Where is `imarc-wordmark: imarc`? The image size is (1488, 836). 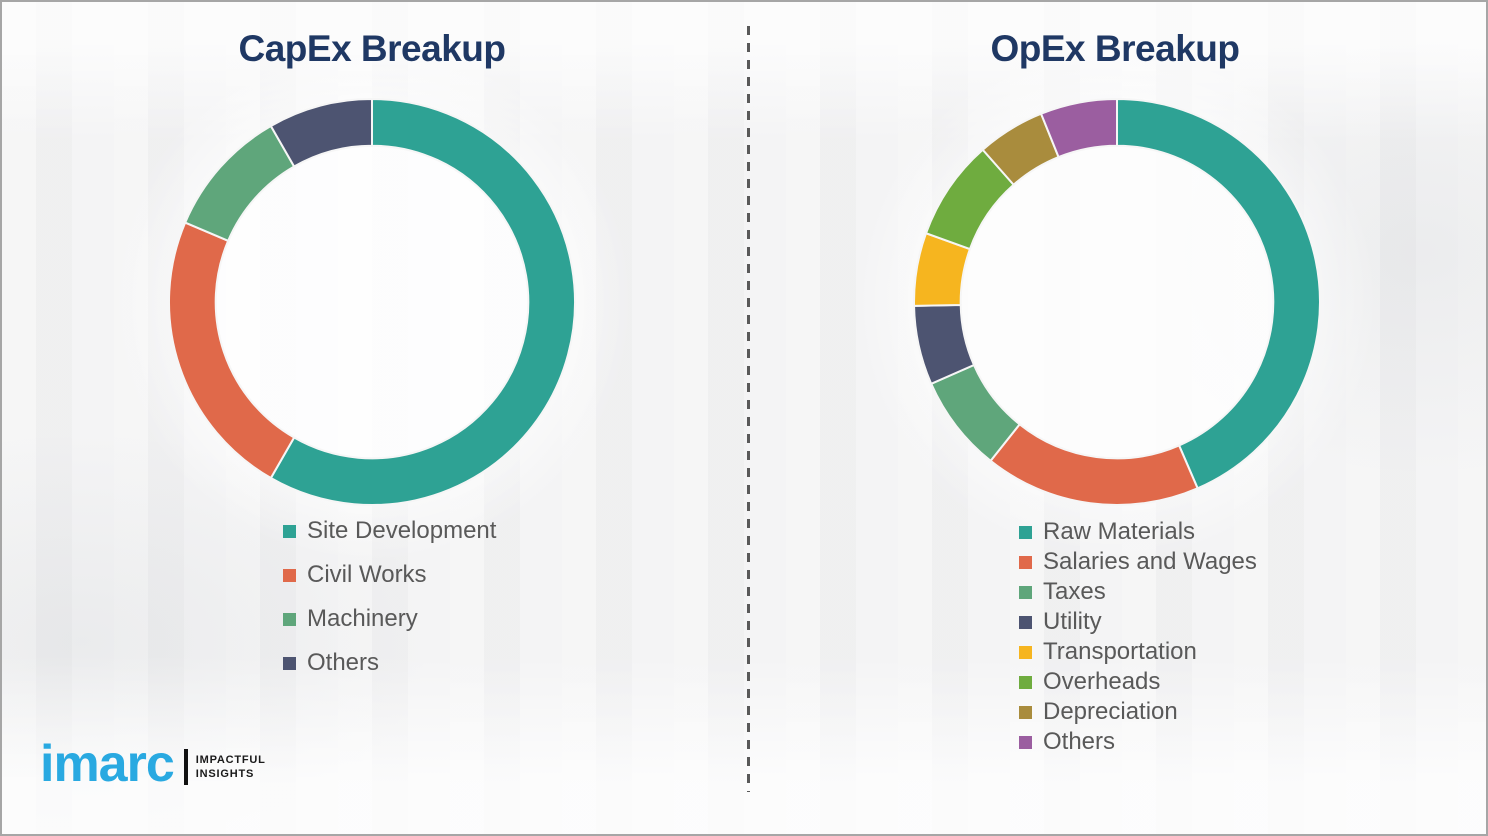
imarc-wordmark: imarc is located at coordinates (107, 764).